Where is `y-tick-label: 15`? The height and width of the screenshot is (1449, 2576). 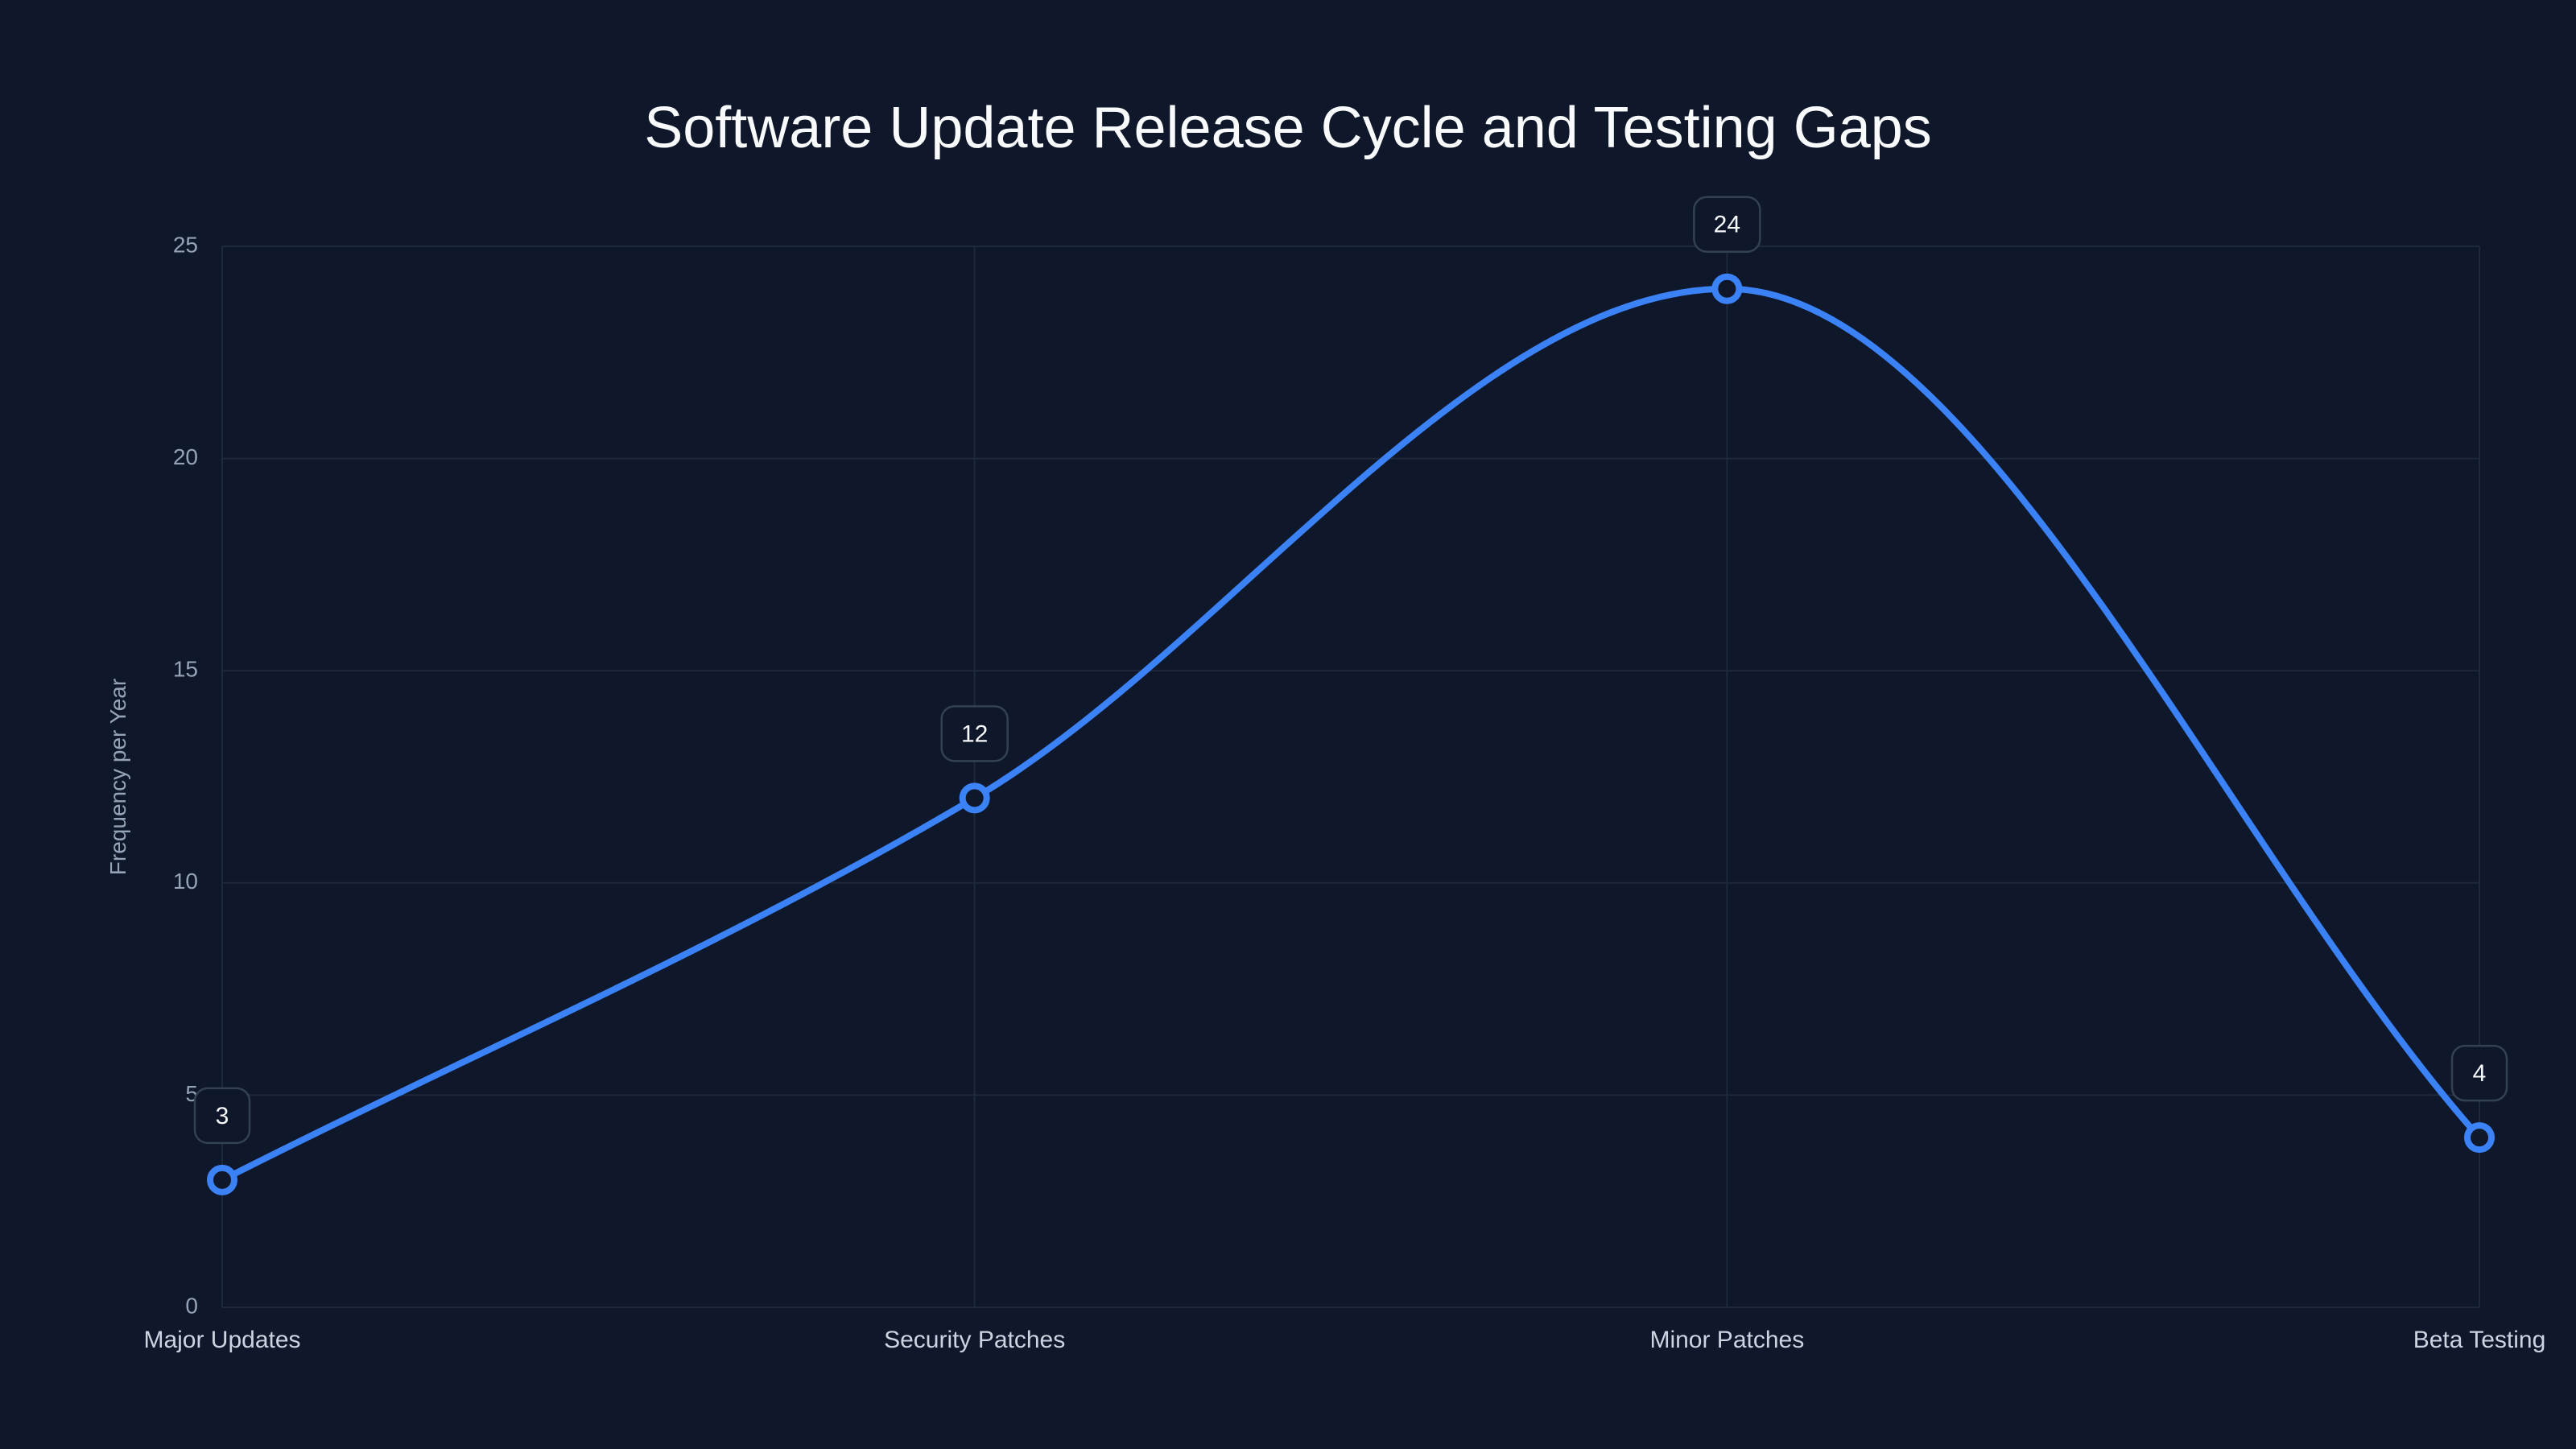
y-tick-label: 15 is located at coordinates (185, 669).